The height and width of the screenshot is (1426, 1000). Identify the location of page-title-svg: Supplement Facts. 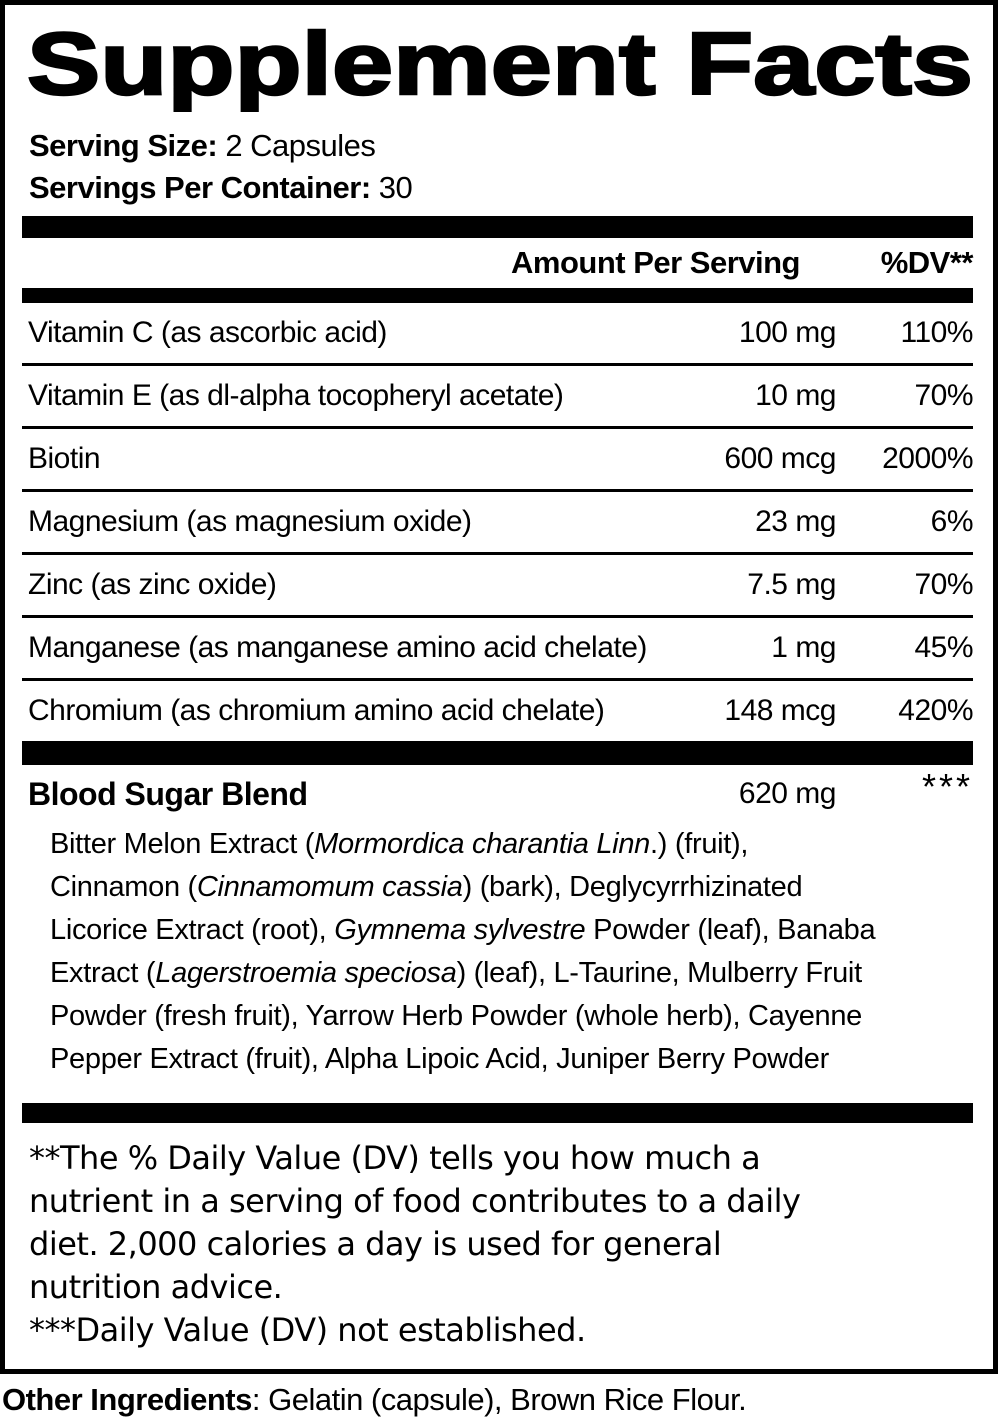
(500, 64).